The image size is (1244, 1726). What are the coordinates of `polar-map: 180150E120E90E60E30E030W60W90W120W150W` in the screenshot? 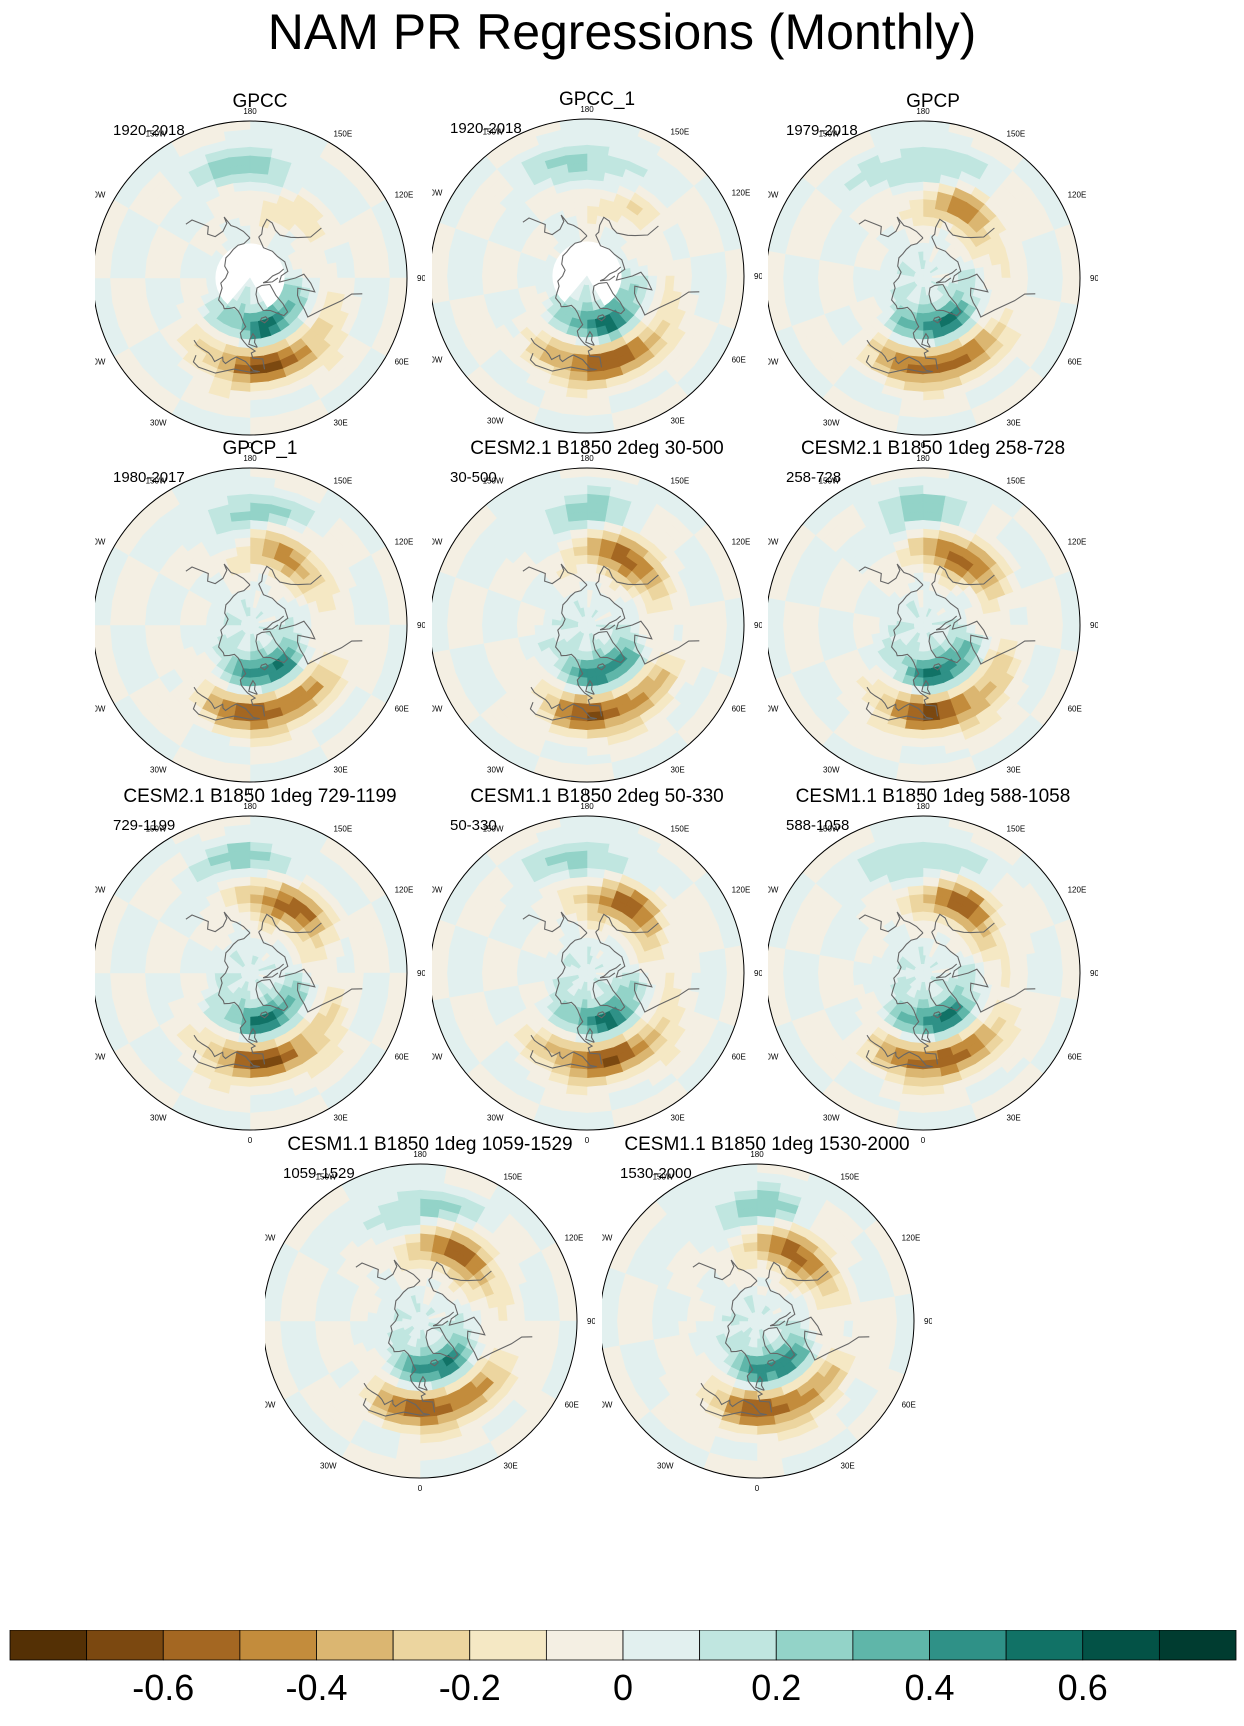 It's located at (933, 625).